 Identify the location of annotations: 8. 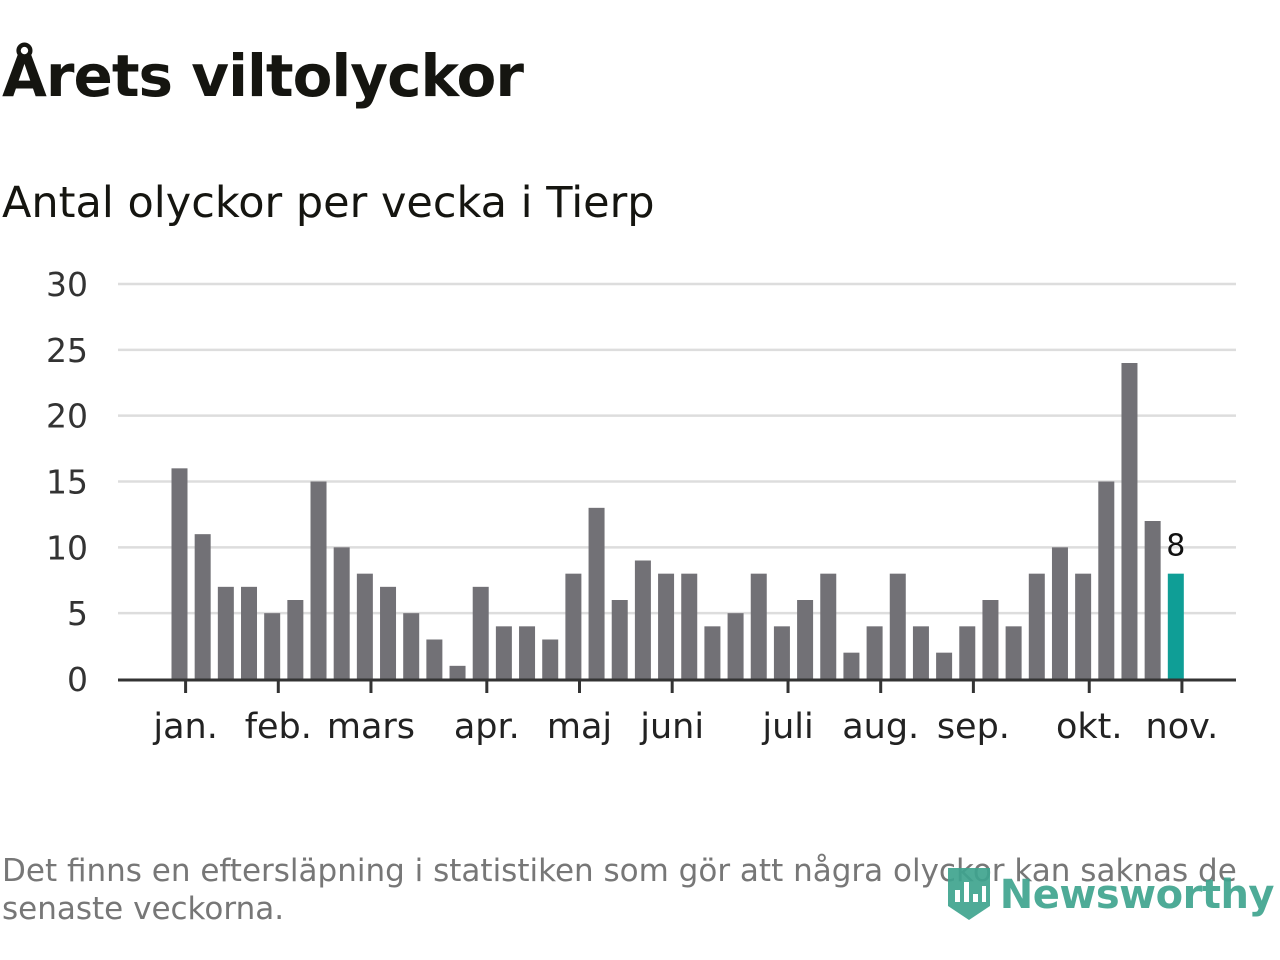
(1175, 546).